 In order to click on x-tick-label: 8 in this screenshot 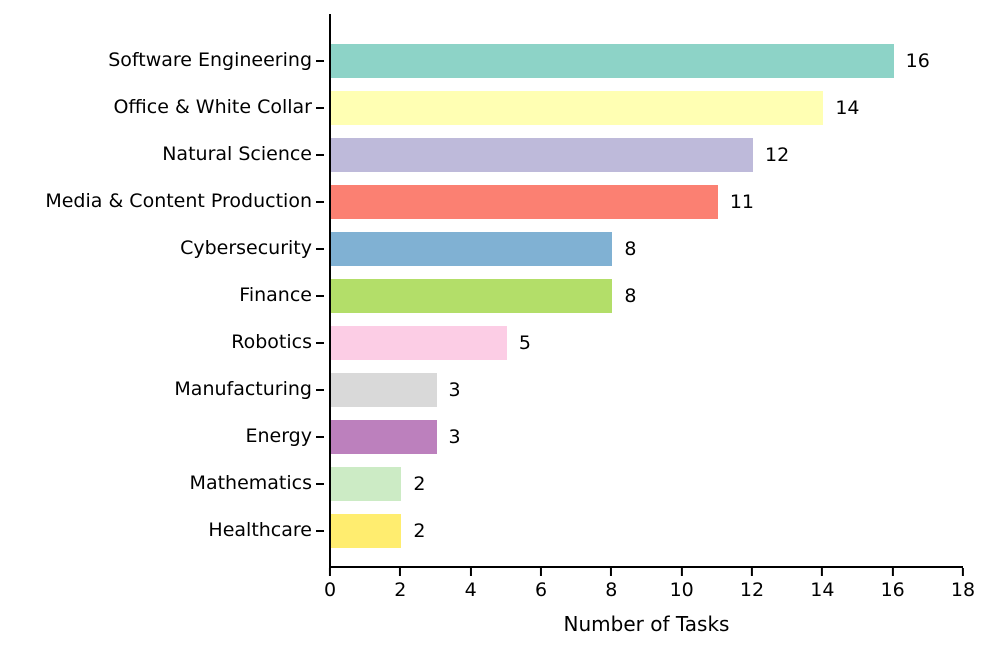, I will do `click(611, 590)`.